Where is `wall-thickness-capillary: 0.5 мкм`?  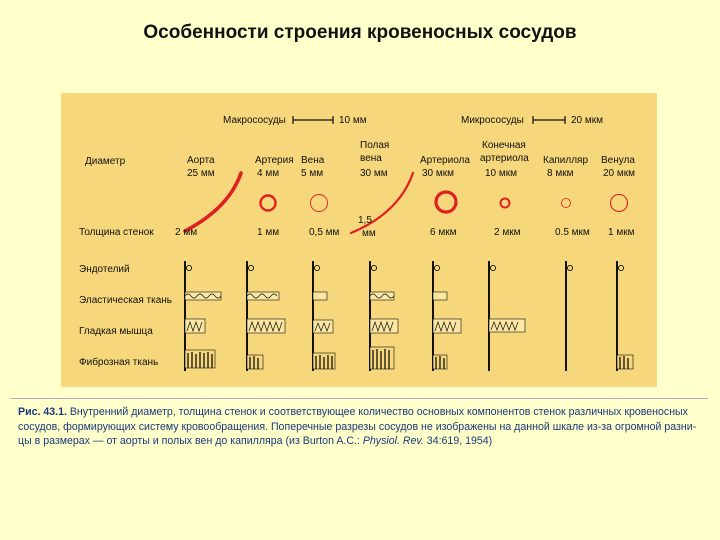 wall-thickness-capillary: 0.5 мкм is located at coordinates (572, 232).